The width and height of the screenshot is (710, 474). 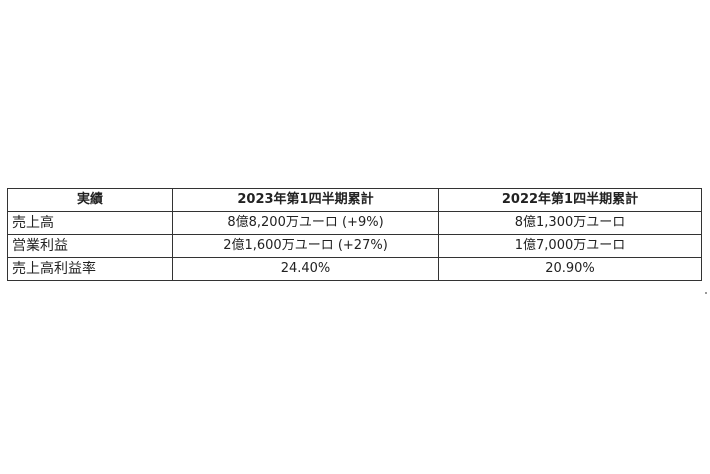 I want to click on cell-2023: 2億1,600万ユーロ (+27%), so click(x=305, y=246).